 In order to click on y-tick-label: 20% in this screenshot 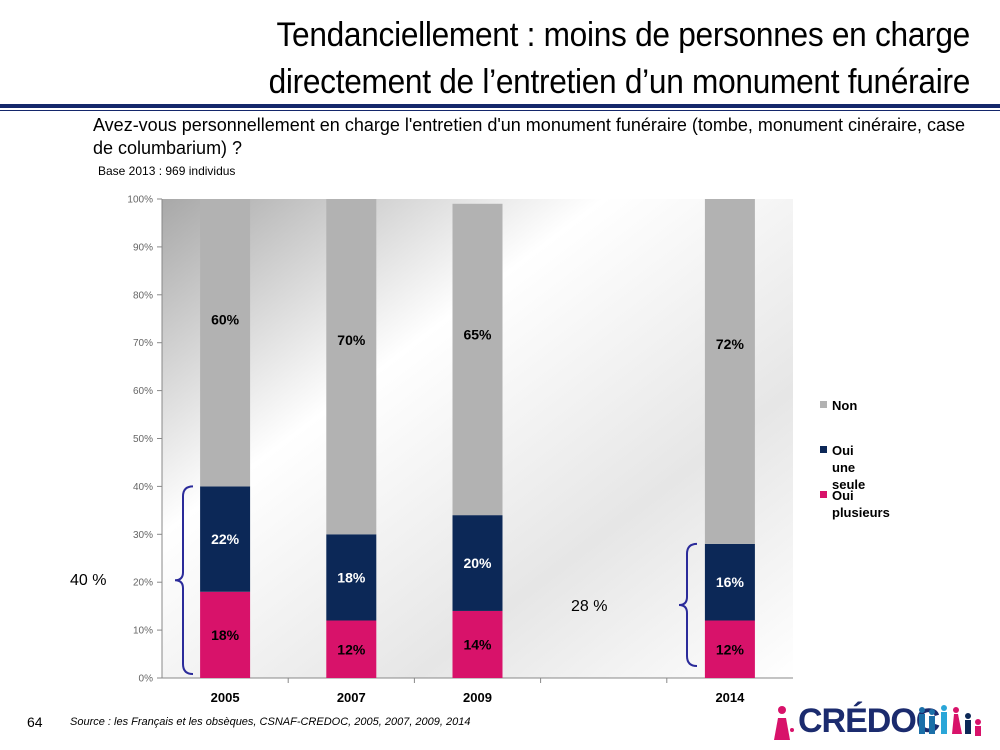, I will do `click(143, 583)`.